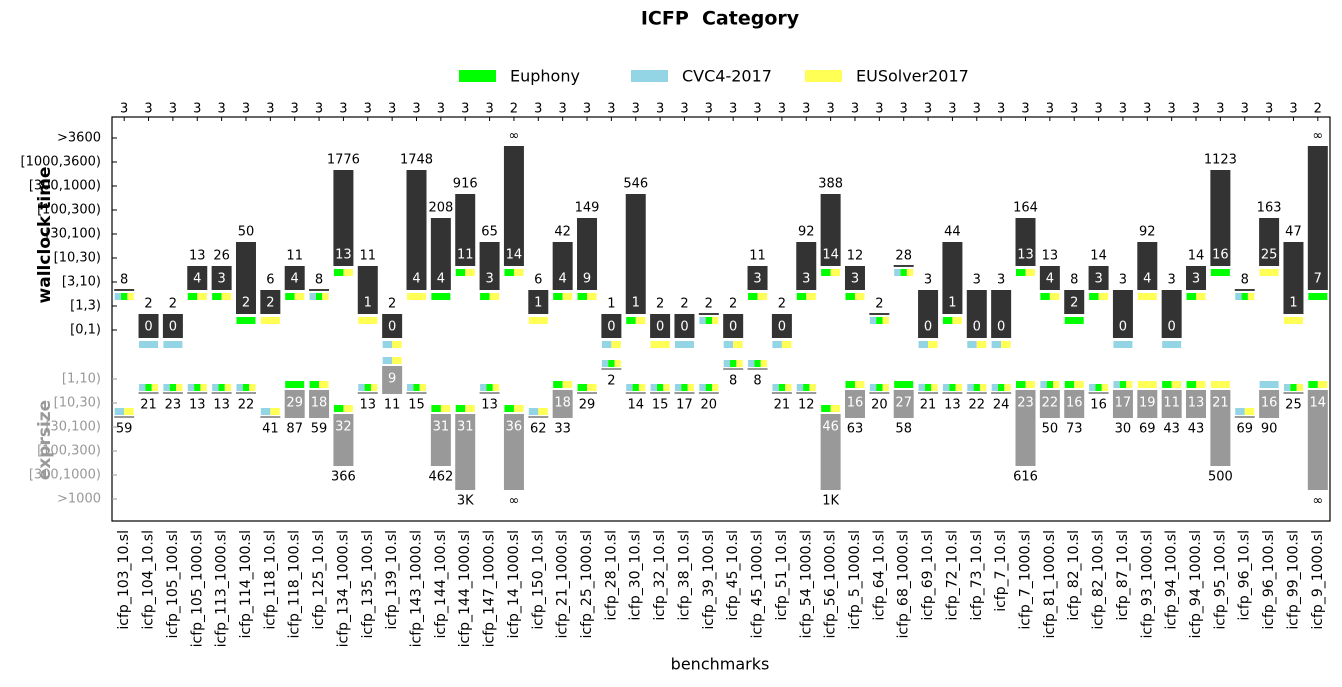  Describe the element at coordinates (1293, 232) in the screenshot. I see `time-max-label: 47` at that location.